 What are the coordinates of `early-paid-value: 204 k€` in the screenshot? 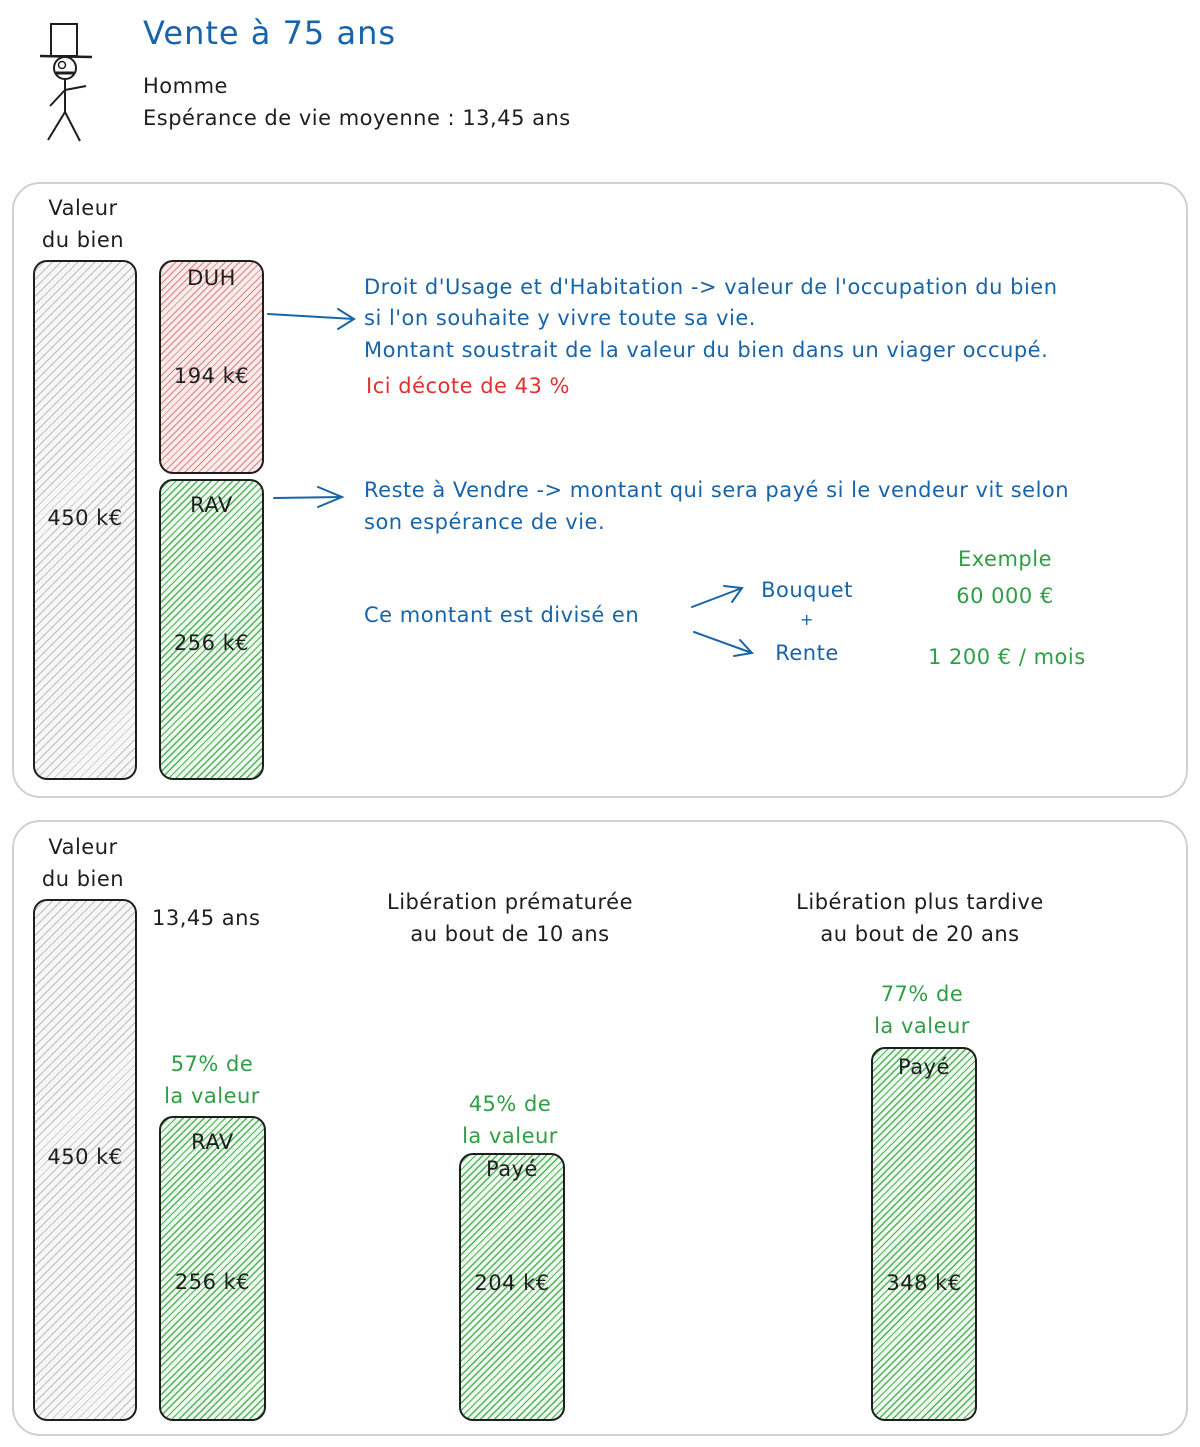 It's located at (512, 1283).